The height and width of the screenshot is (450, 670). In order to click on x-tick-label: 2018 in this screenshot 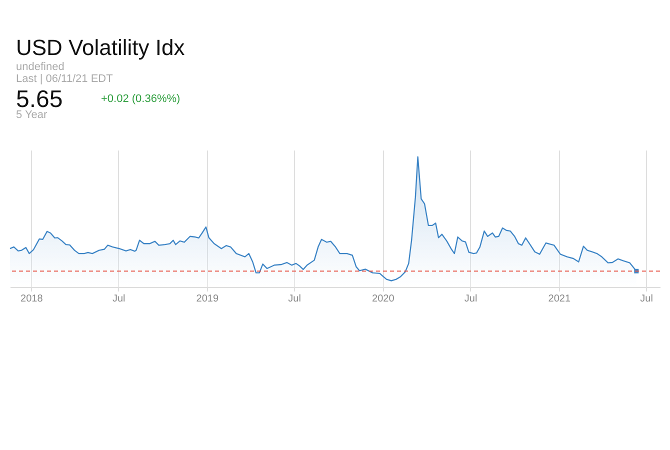, I will do `click(32, 299)`.